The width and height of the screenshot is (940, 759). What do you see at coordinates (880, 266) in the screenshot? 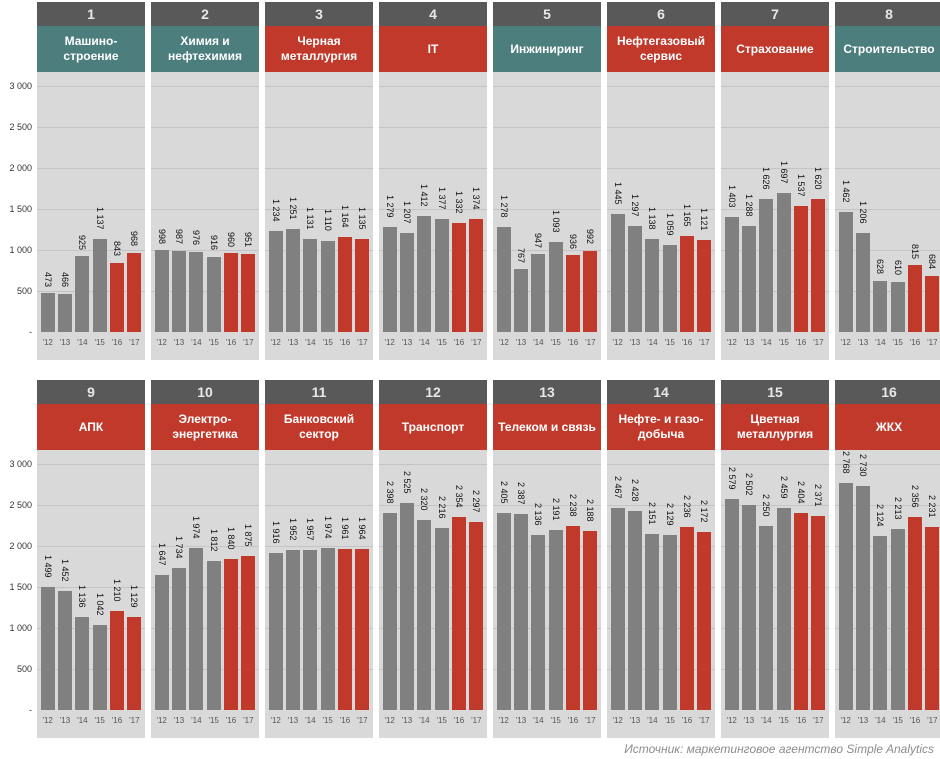
I see `data-label: 628` at bounding box center [880, 266].